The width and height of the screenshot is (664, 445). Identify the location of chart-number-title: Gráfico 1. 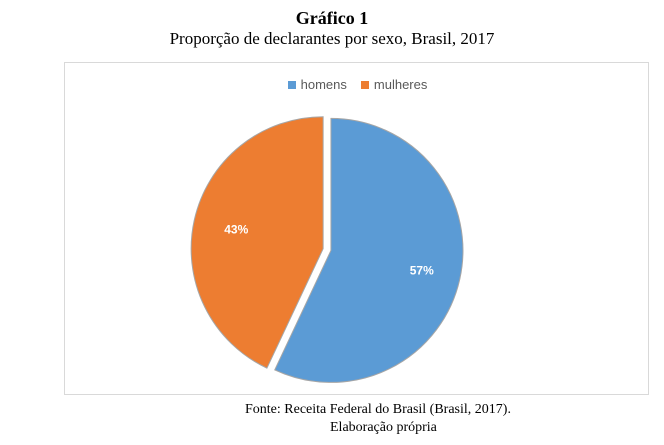
(332, 18).